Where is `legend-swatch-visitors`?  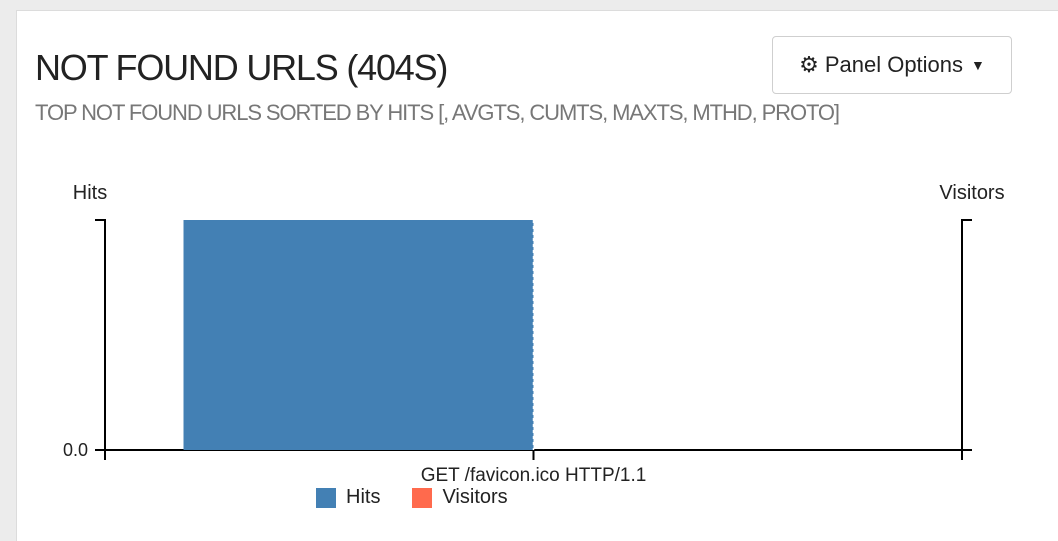 legend-swatch-visitors is located at coordinates (422, 497).